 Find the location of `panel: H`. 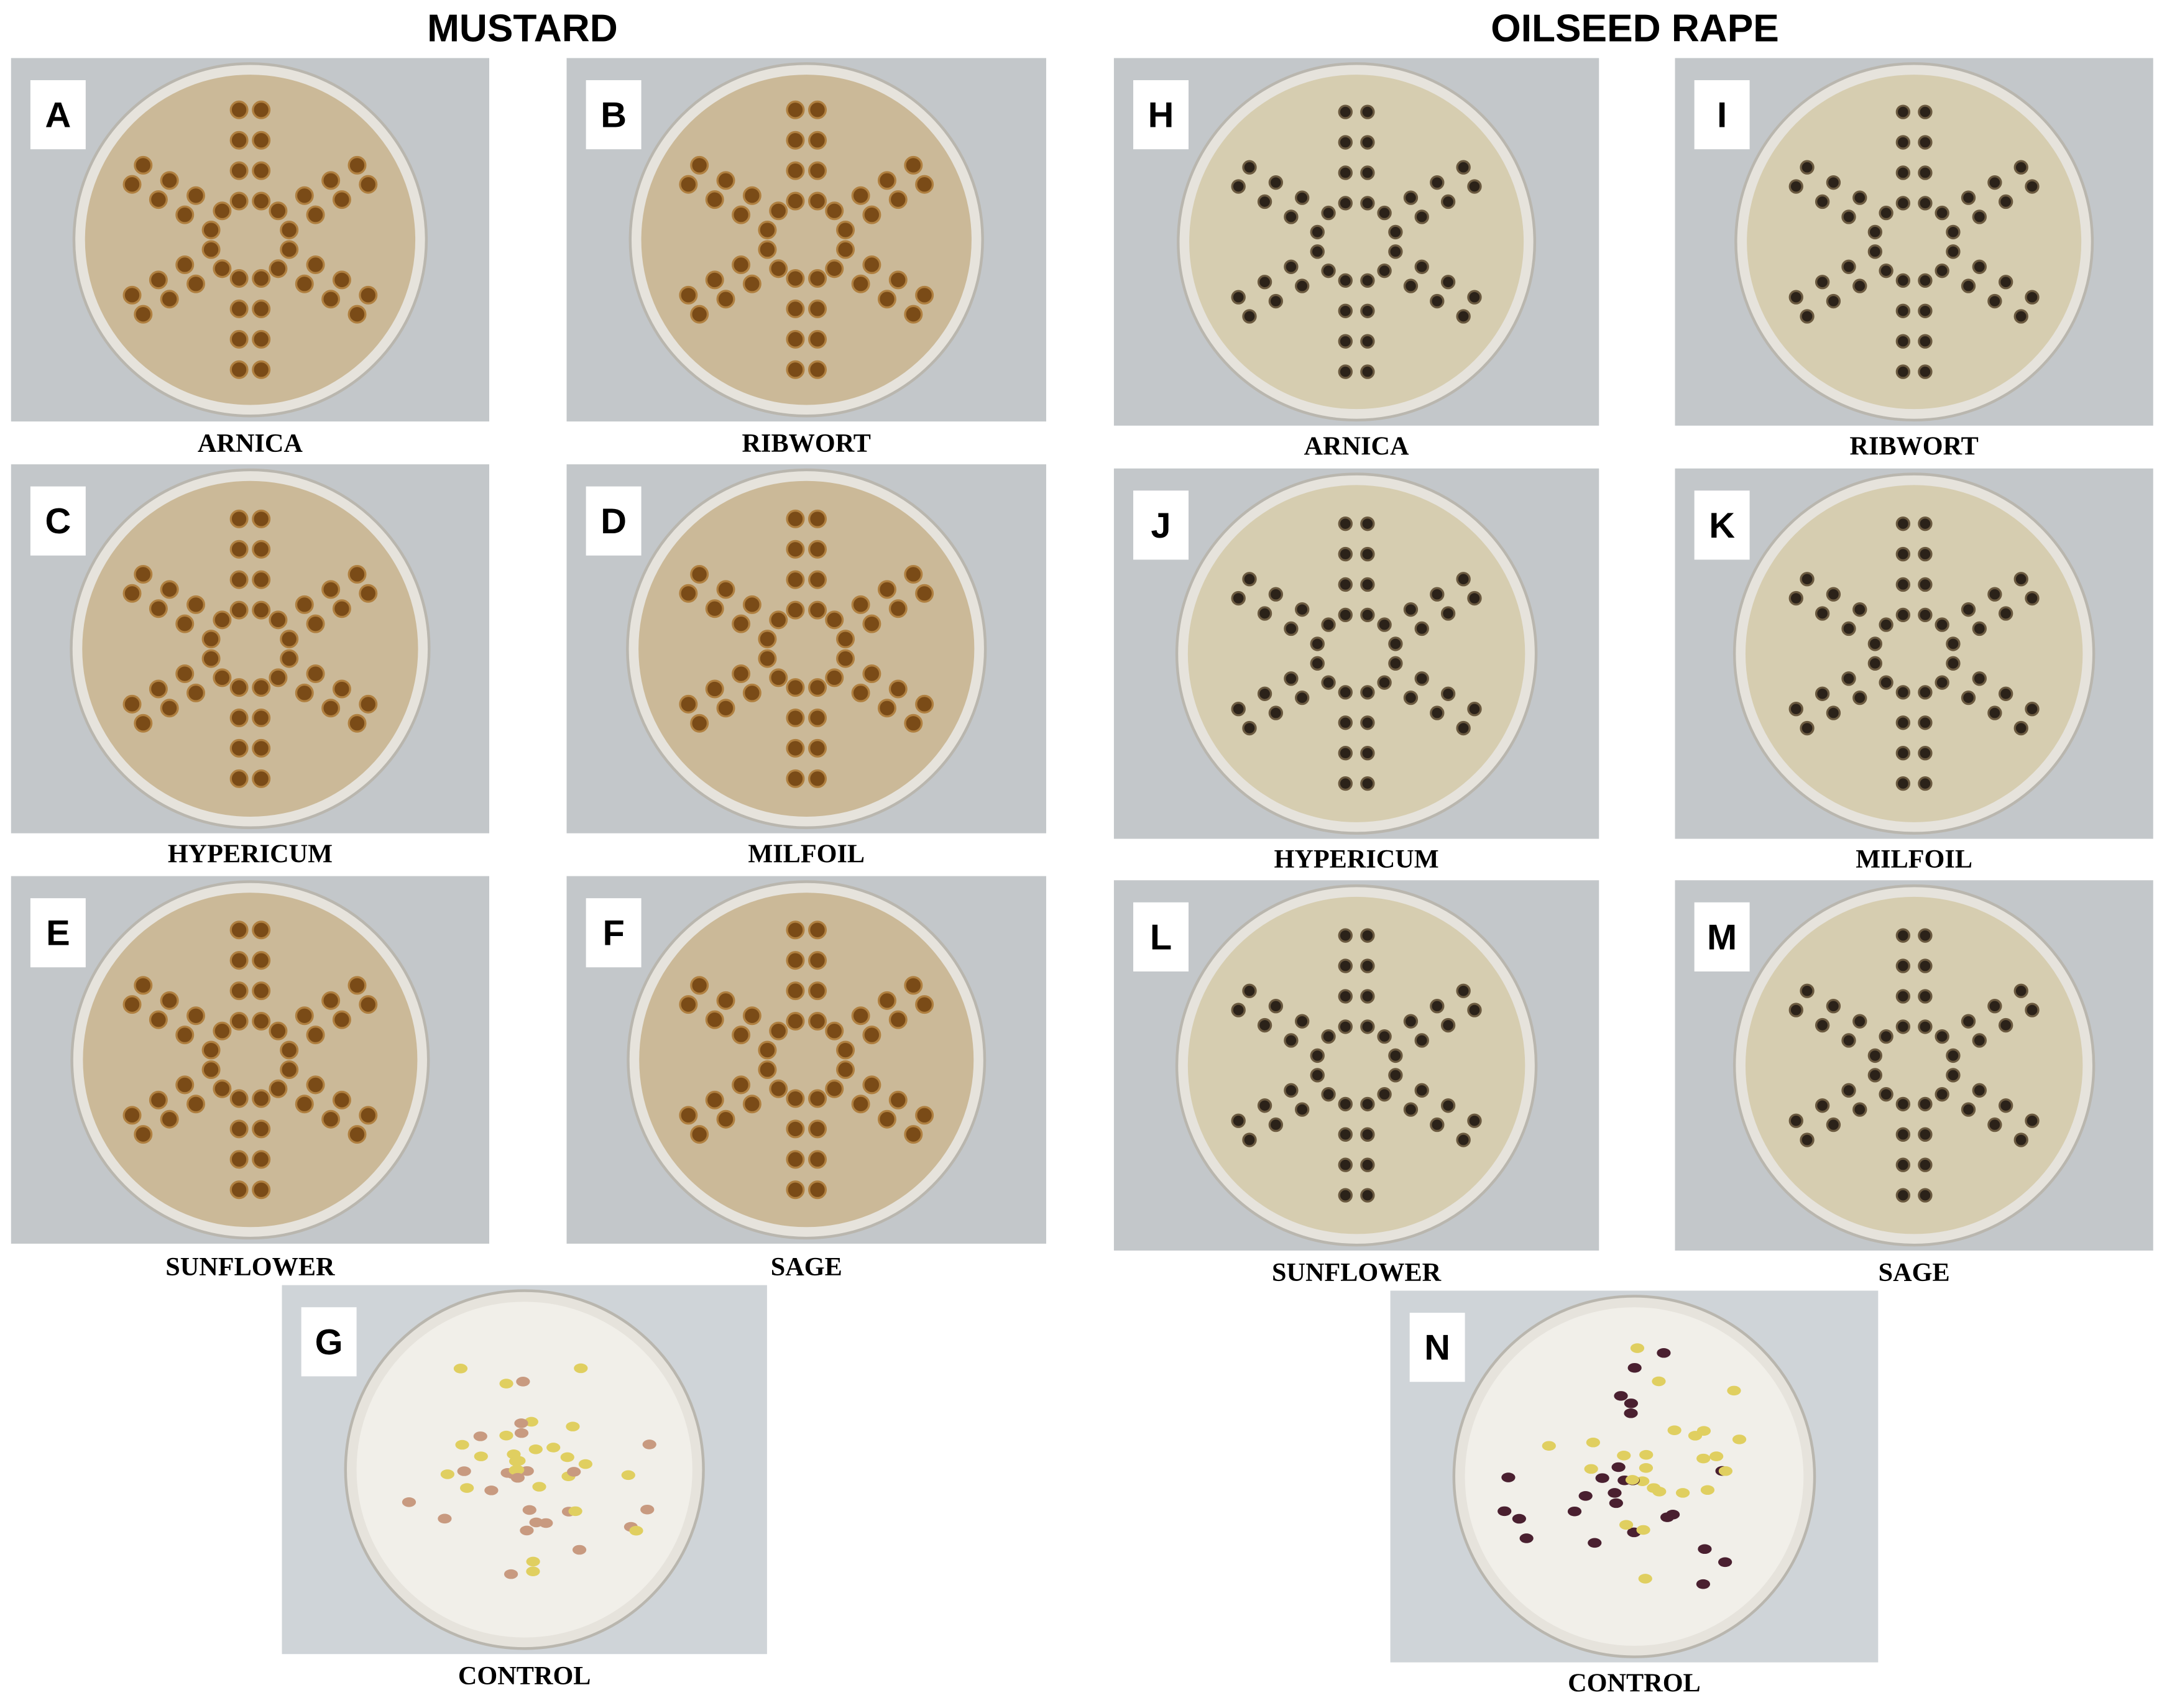

panel: H is located at coordinates (1356, 242).